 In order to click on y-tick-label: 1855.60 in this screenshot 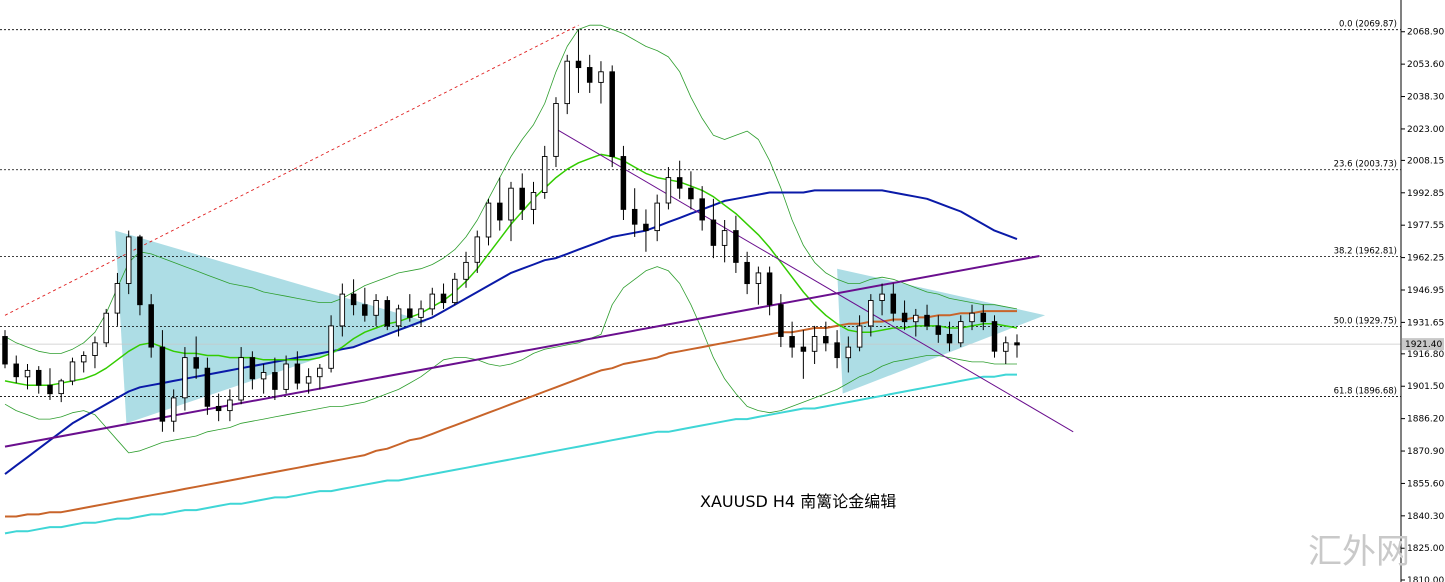, I will do `click(1425, 484)`.